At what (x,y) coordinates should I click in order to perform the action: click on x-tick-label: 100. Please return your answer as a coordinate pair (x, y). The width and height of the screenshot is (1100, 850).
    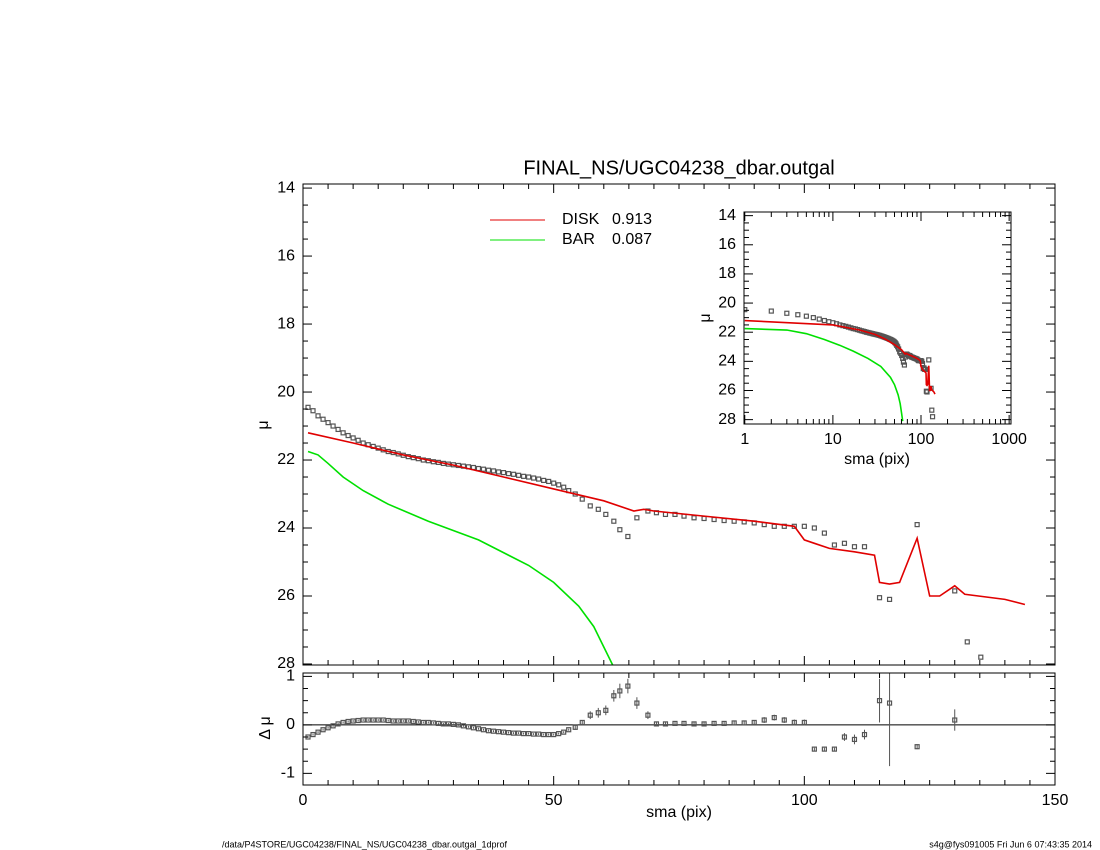
    Looking at the image, I should click on (804, 800).